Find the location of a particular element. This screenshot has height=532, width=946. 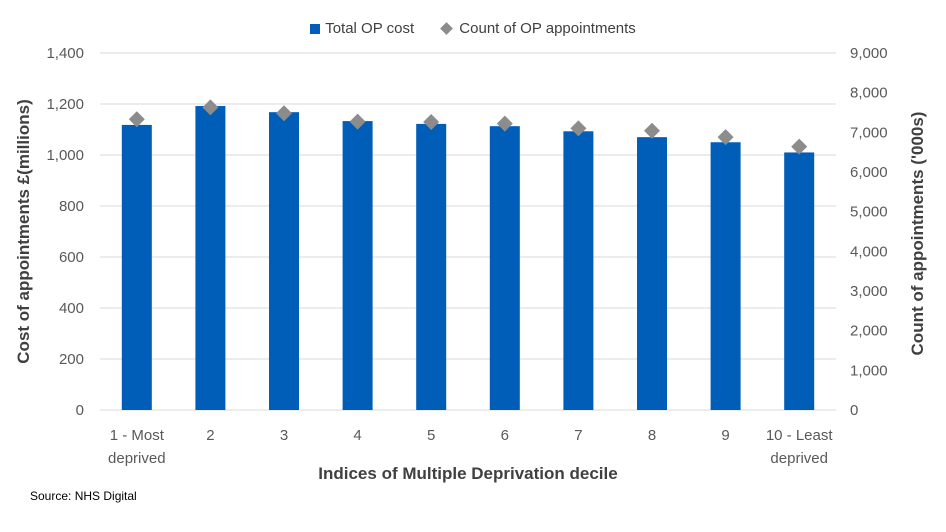

y-tick-label: 1,200 is located at coordinates (65, 104).